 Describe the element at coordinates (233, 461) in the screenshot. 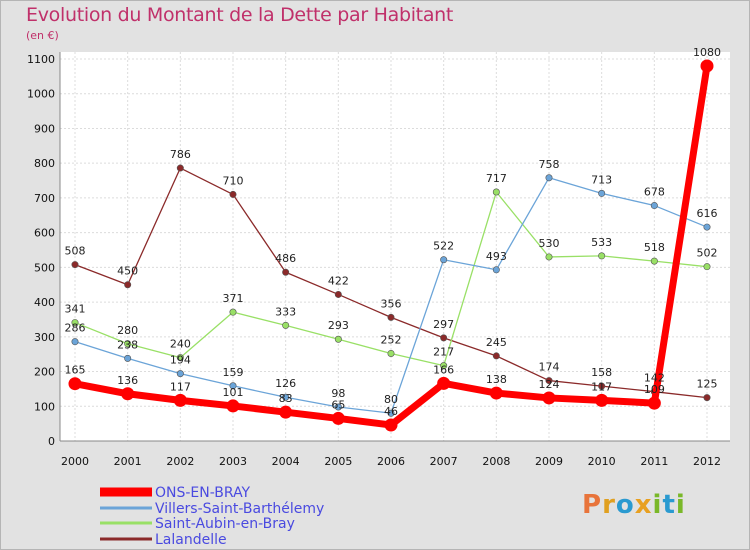

I see `x-tick-label: 2003` at that location.